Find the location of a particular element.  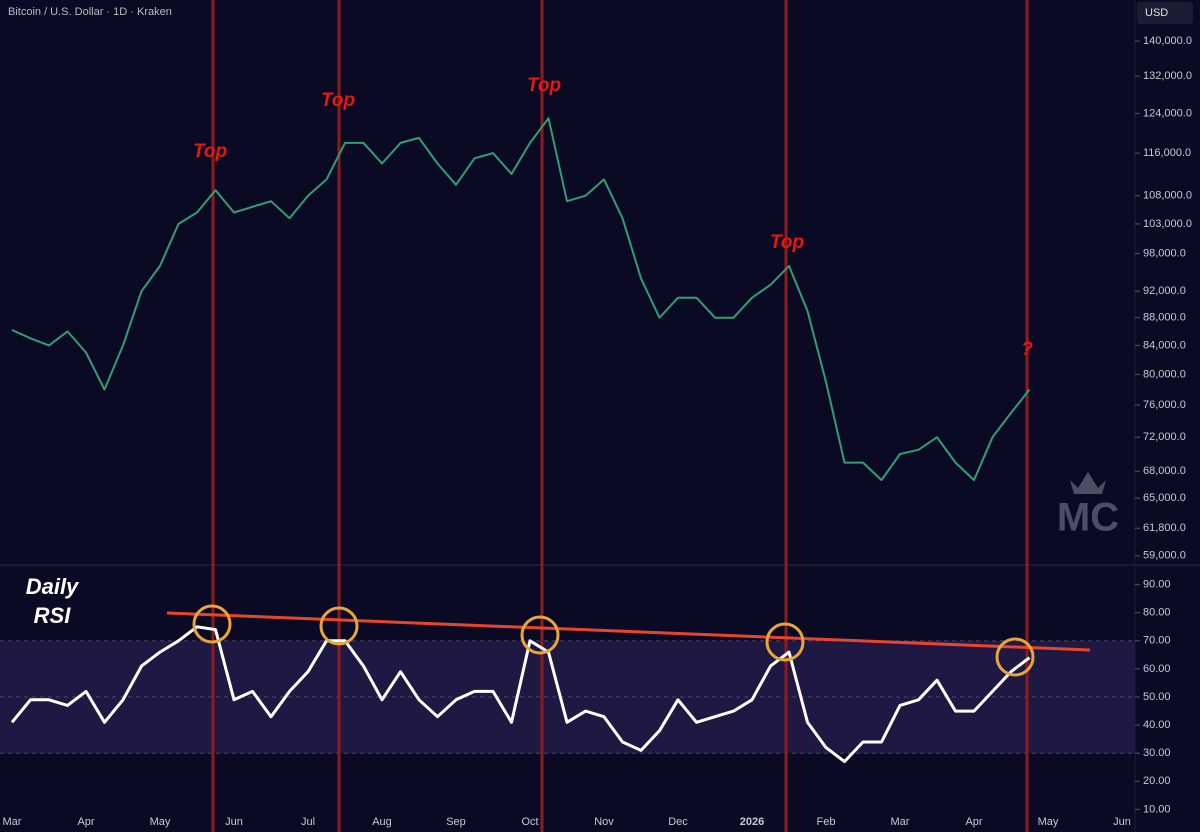

rsi-line is located at coordinates (520, 694).